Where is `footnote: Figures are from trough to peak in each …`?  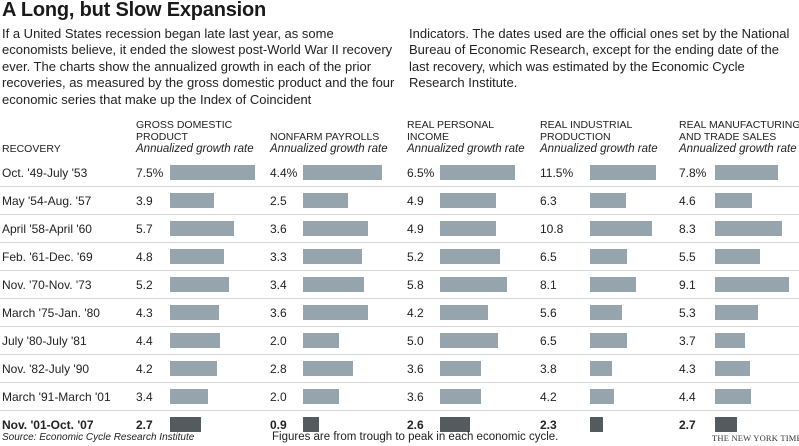
footnote: Figures are from trough to peak in each … is located at coordinates (415, 437).